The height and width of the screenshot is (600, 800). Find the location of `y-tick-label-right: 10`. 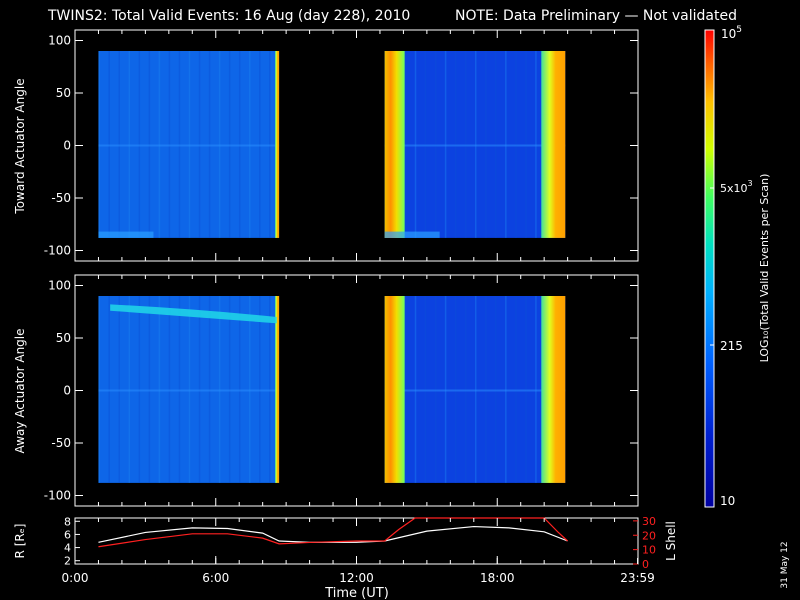

y-tick-label-right: 10 is located at coordinates (649, 550).